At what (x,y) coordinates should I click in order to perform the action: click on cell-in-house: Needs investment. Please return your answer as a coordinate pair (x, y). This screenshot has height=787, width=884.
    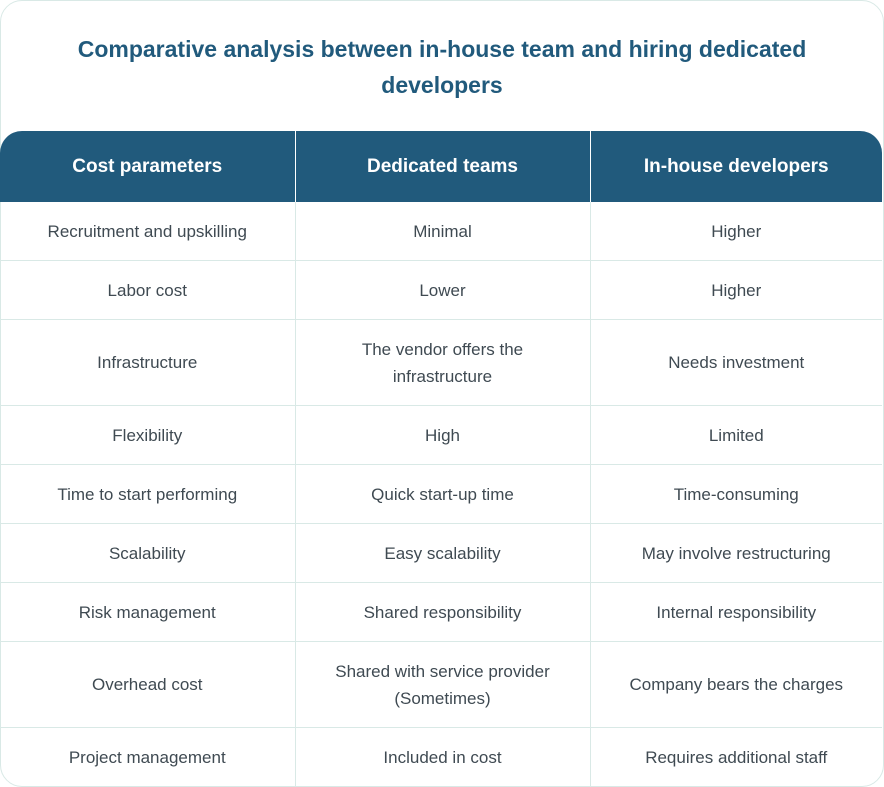
    Looking at the image, I should click on (736, 362).